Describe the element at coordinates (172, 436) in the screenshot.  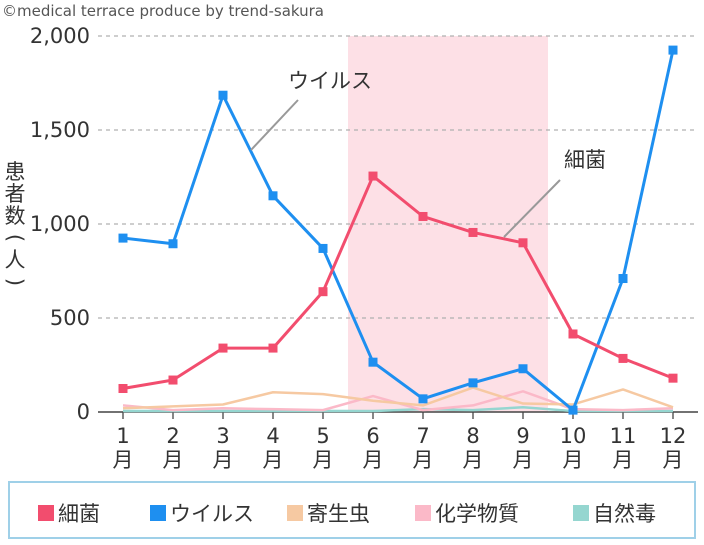
I see `x-tick-label: 2` at that location.